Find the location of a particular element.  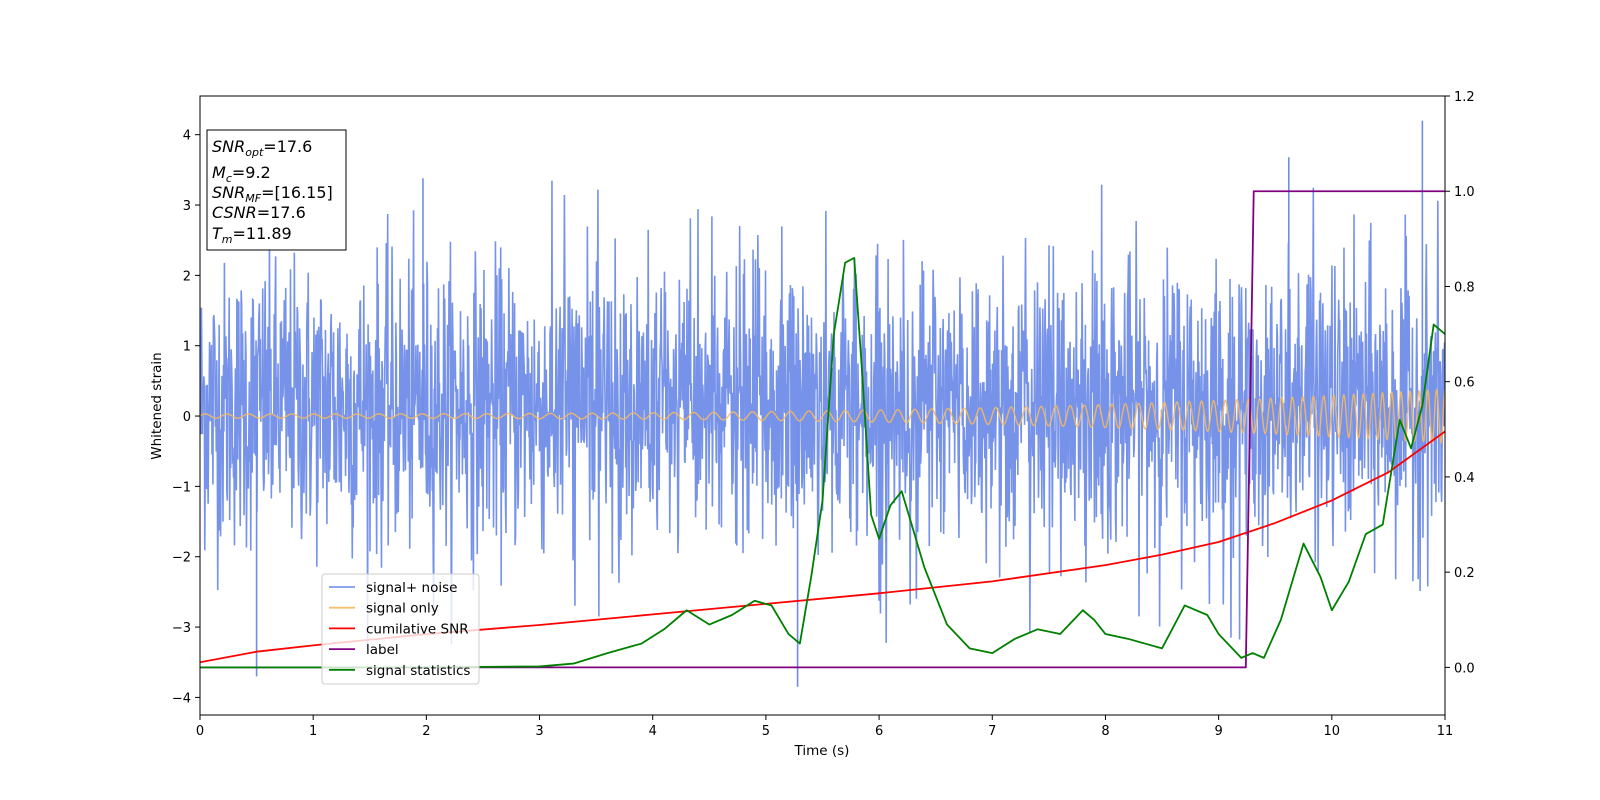

y-left-tick-label: 2 is located at coordinates (187, 276).